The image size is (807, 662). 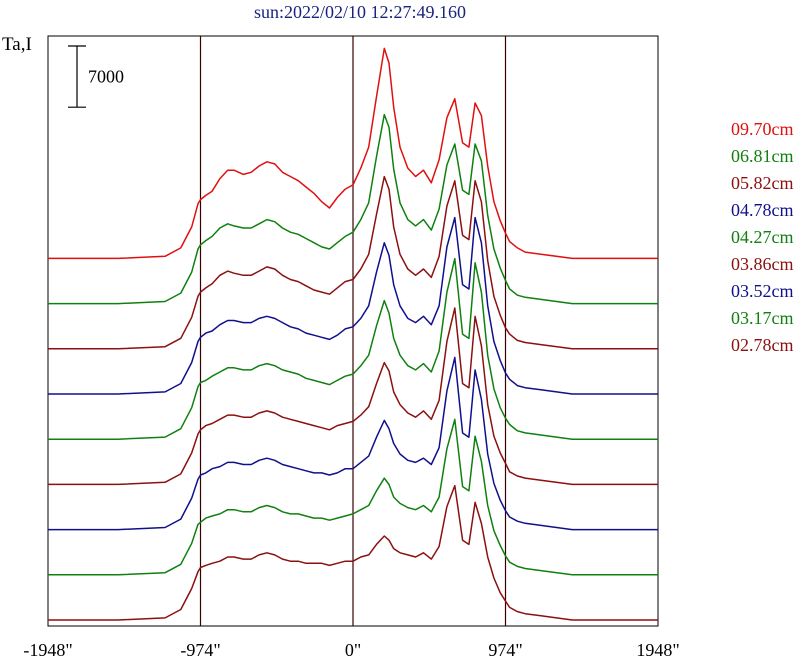 I want to click on scale-bar: 7000, so click(x=96, y=76).